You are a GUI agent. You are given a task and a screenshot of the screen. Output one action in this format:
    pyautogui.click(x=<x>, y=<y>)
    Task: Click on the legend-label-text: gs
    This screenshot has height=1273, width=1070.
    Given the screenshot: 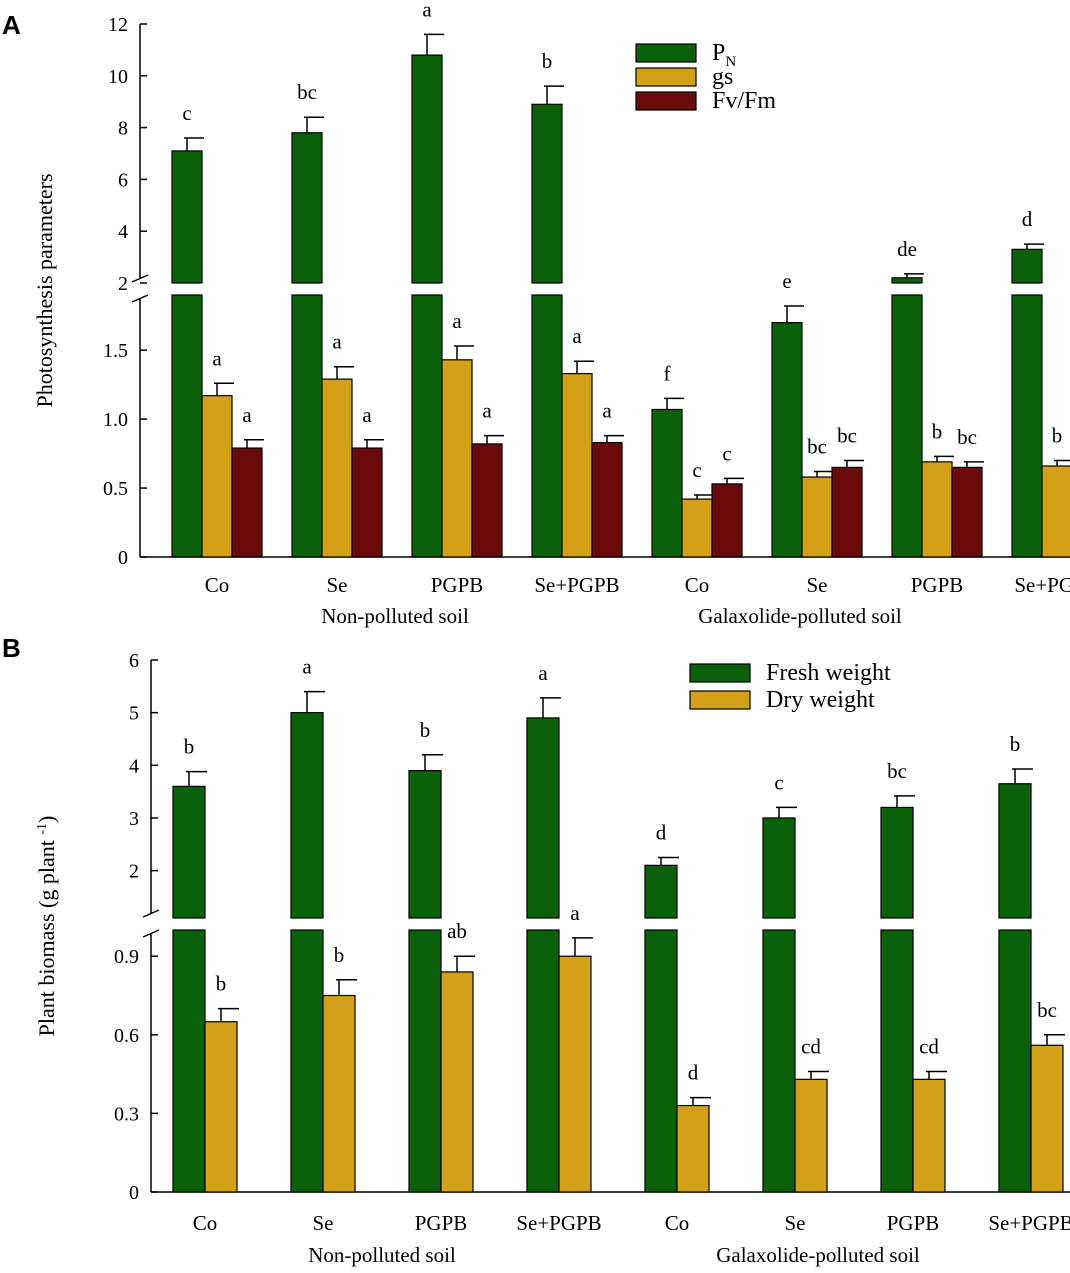 What is the action you would take?
    pyautogui.click(x=722, y=77)
    